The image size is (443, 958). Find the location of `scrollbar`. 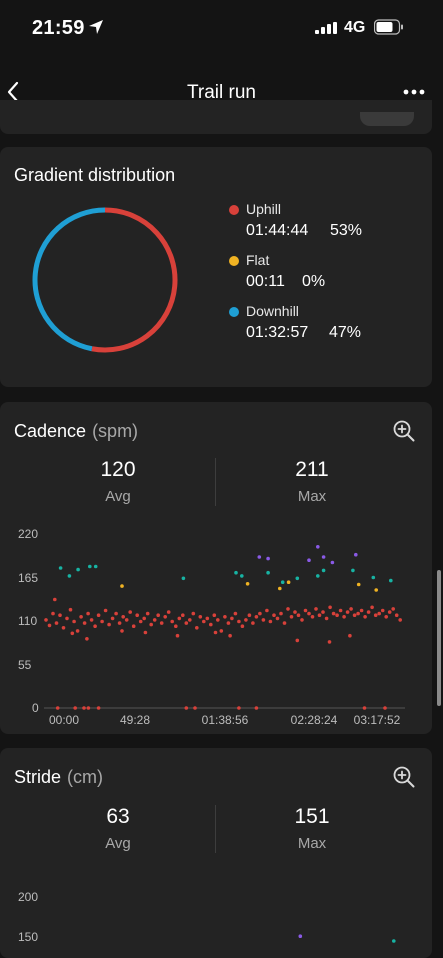

scrollbar is located at coordinates (439, 638).